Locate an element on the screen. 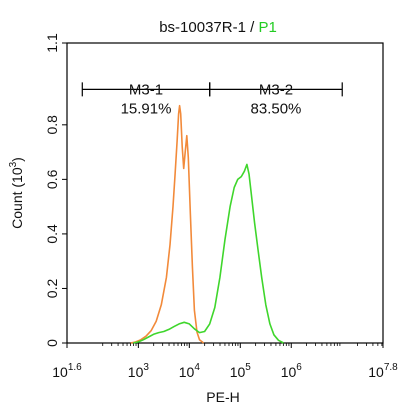 The height and width of the screenshot is (416, 400). x-tick-label: 10³ is located at coordinates (139, 371).